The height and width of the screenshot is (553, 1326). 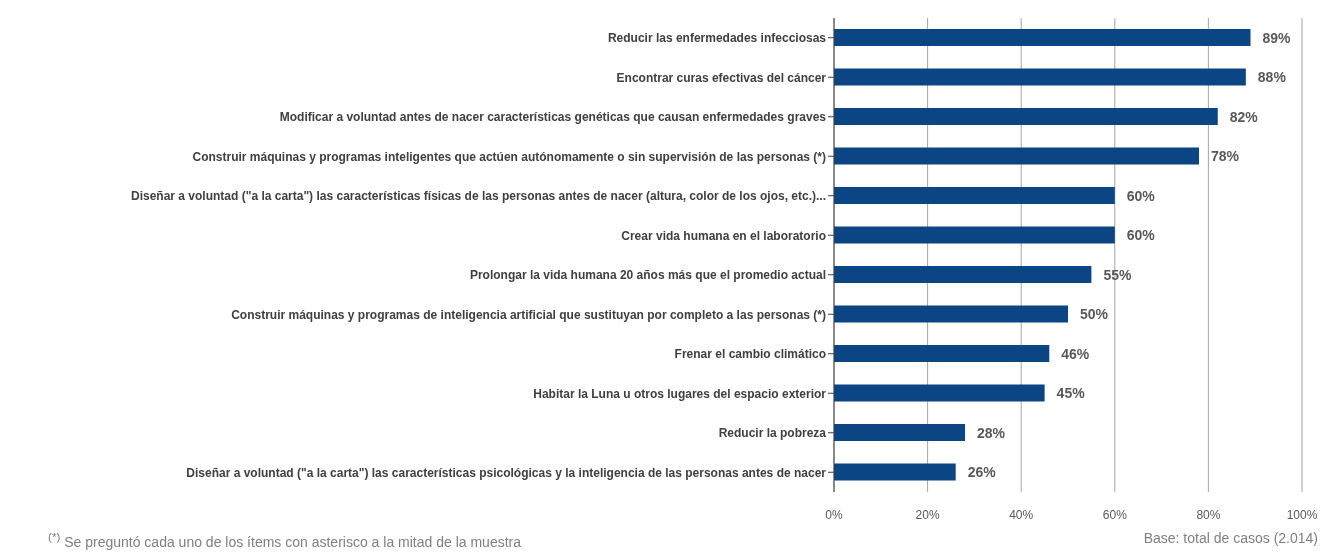 I want to click on x-tick-label: 100%, so click(x=1302, y=514).